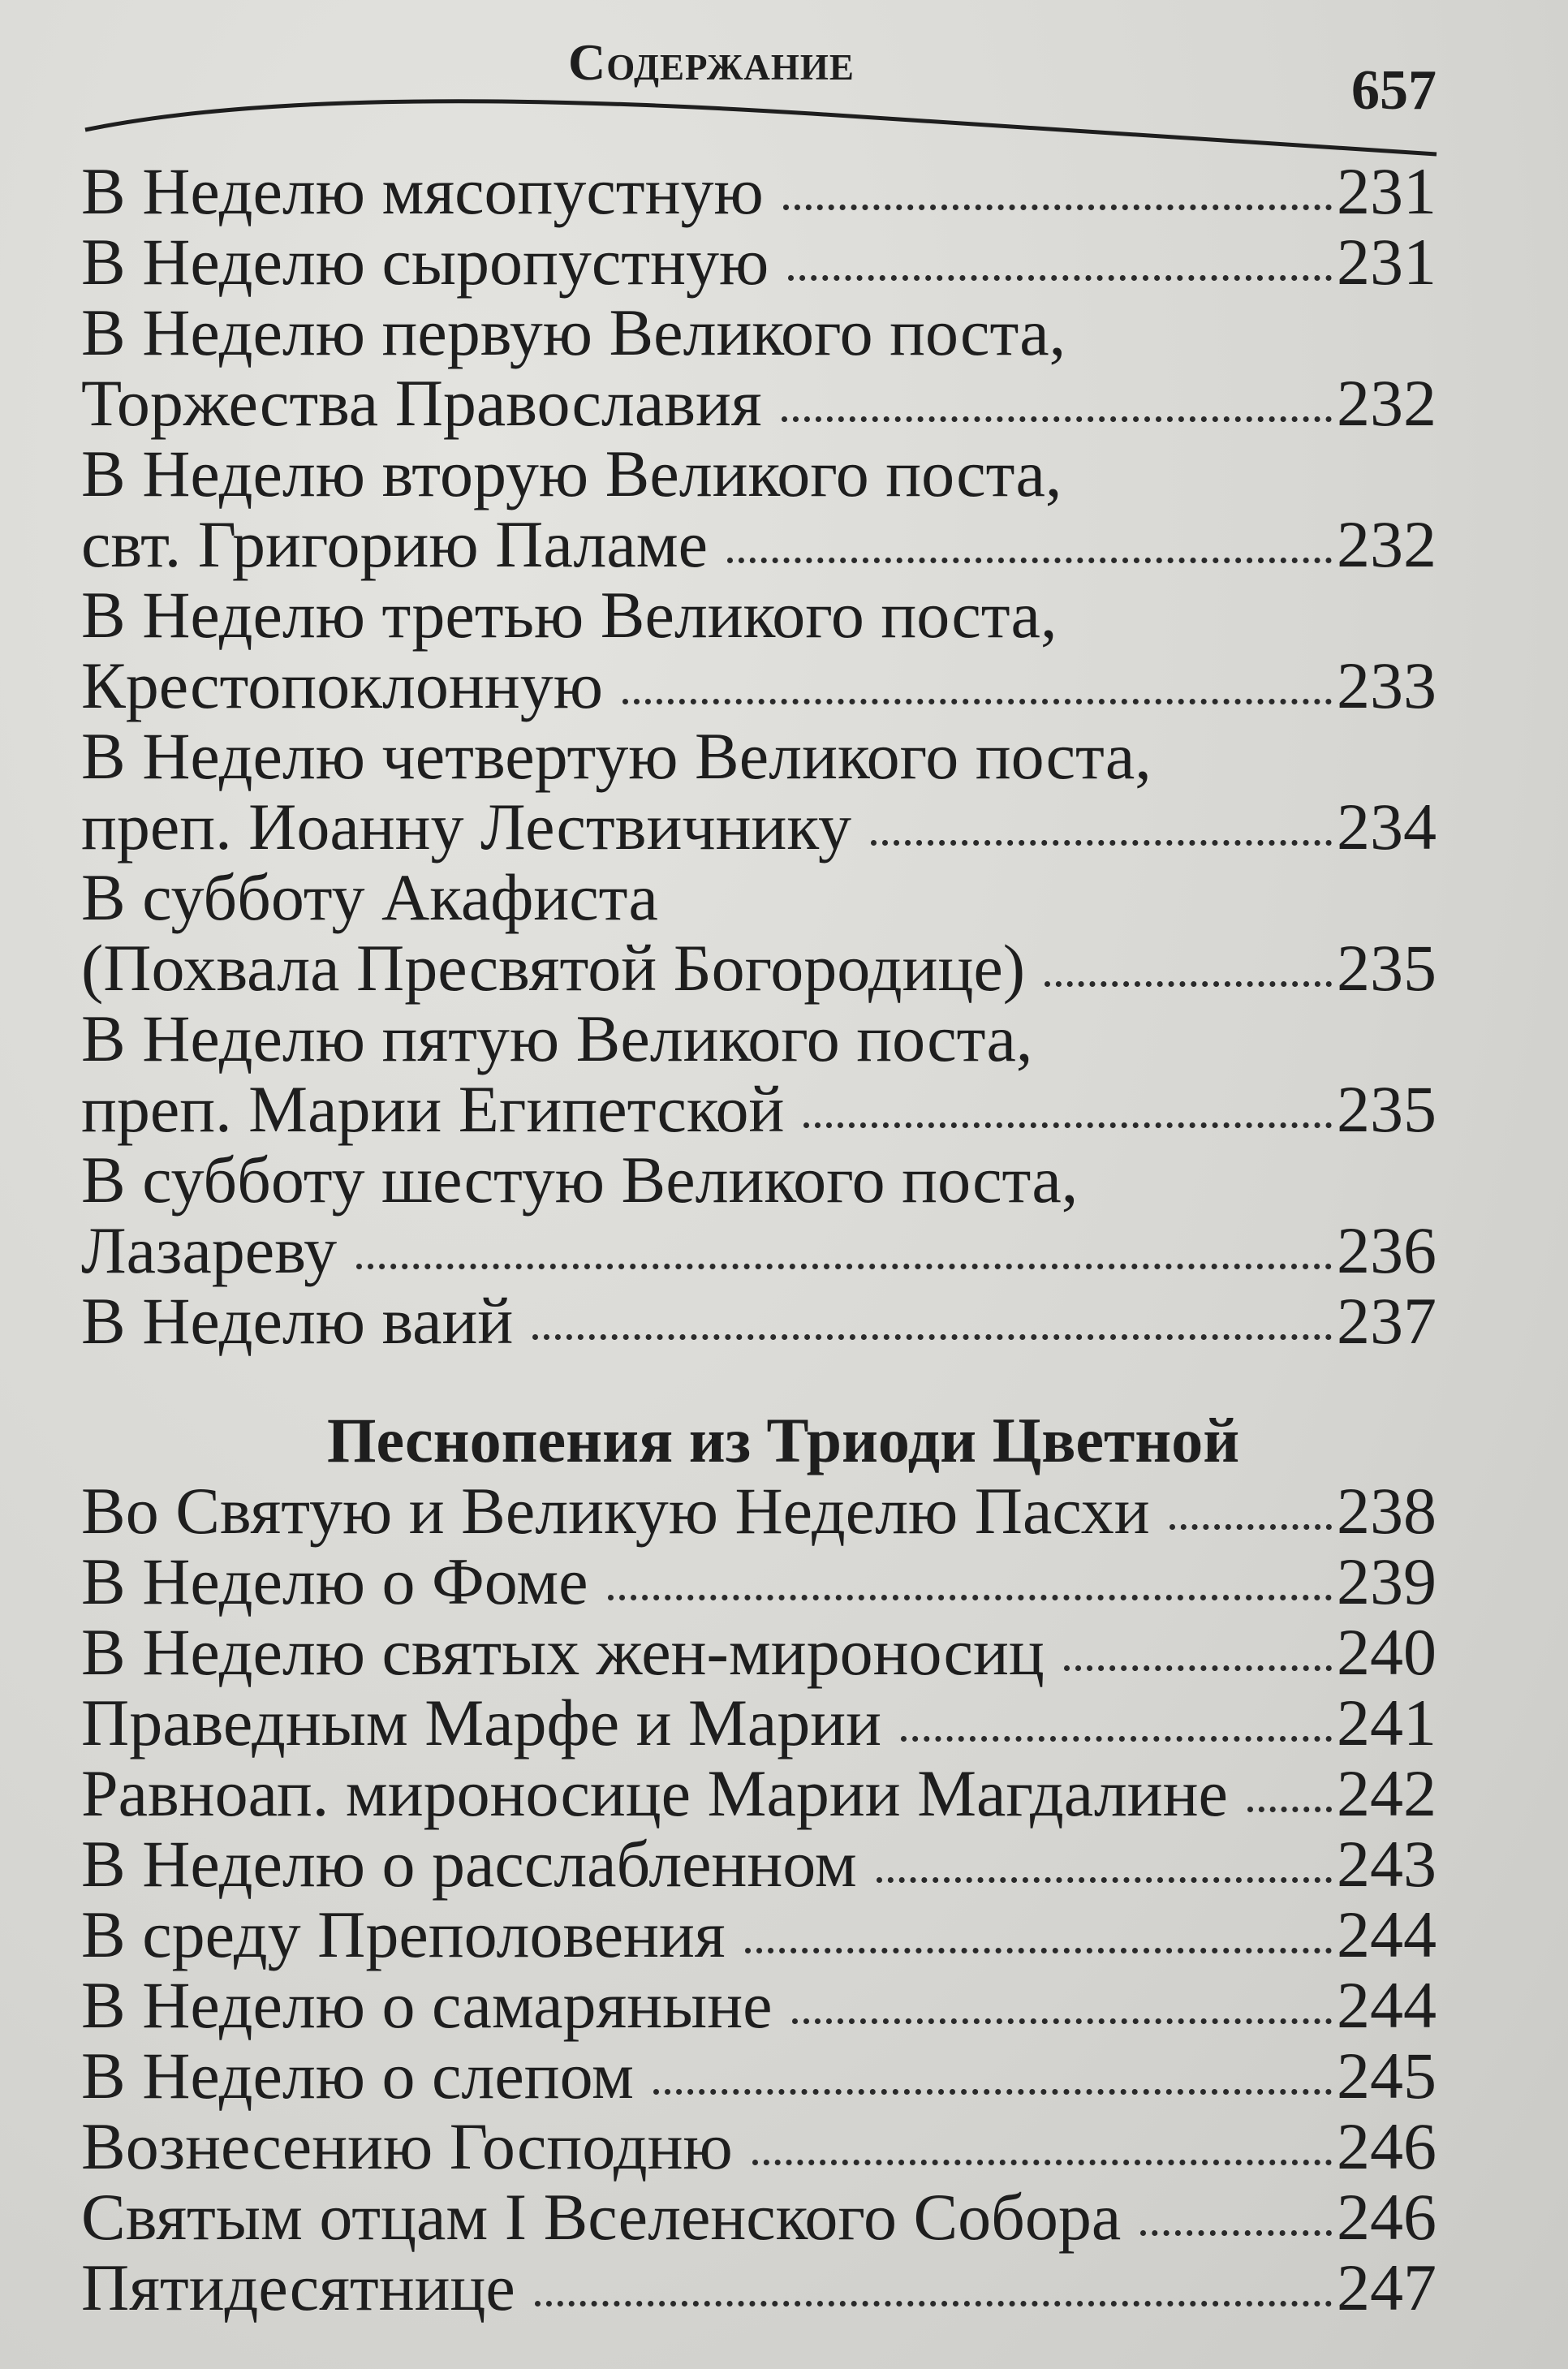 This screenshot has width=1568, height=2369. I want to click on toc-entry: Праведным Марфе и Марии 241, so click(759, 1723).